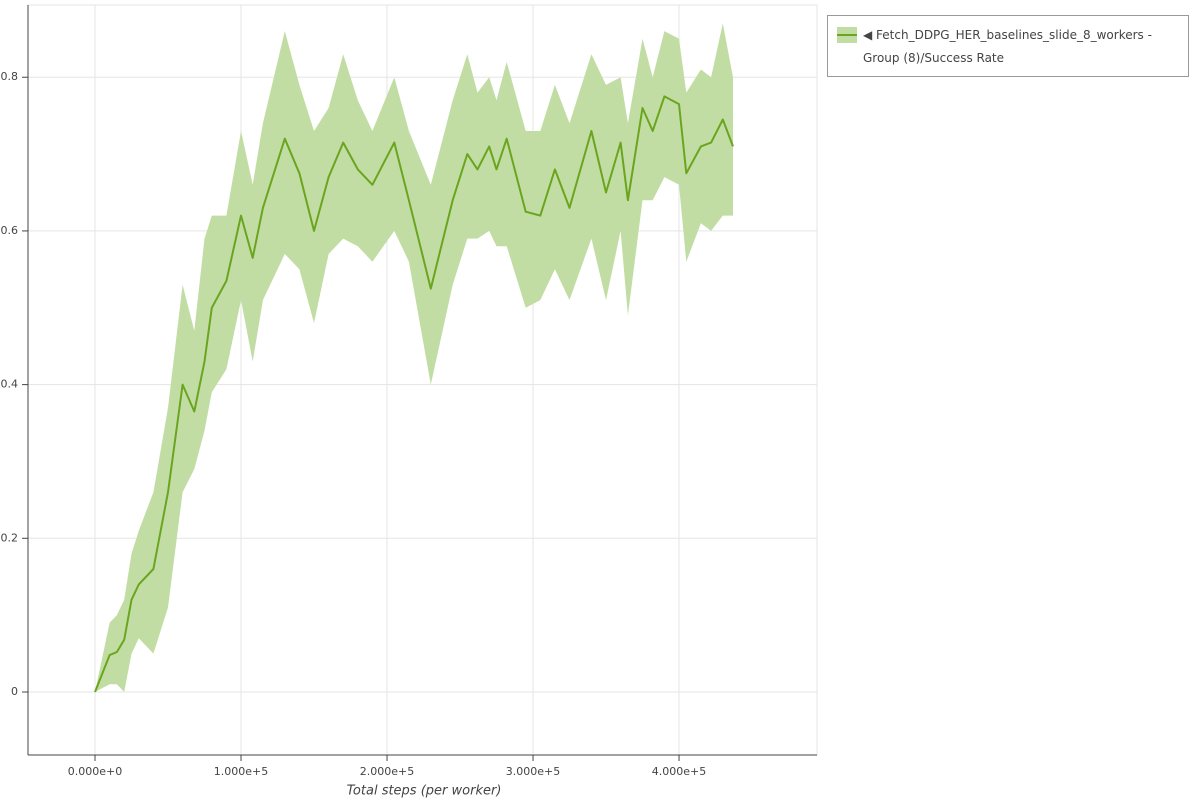 The height and width of the screenshot is (804, 1200). I want to click on y-tick-label: 0, so click(14, 691).